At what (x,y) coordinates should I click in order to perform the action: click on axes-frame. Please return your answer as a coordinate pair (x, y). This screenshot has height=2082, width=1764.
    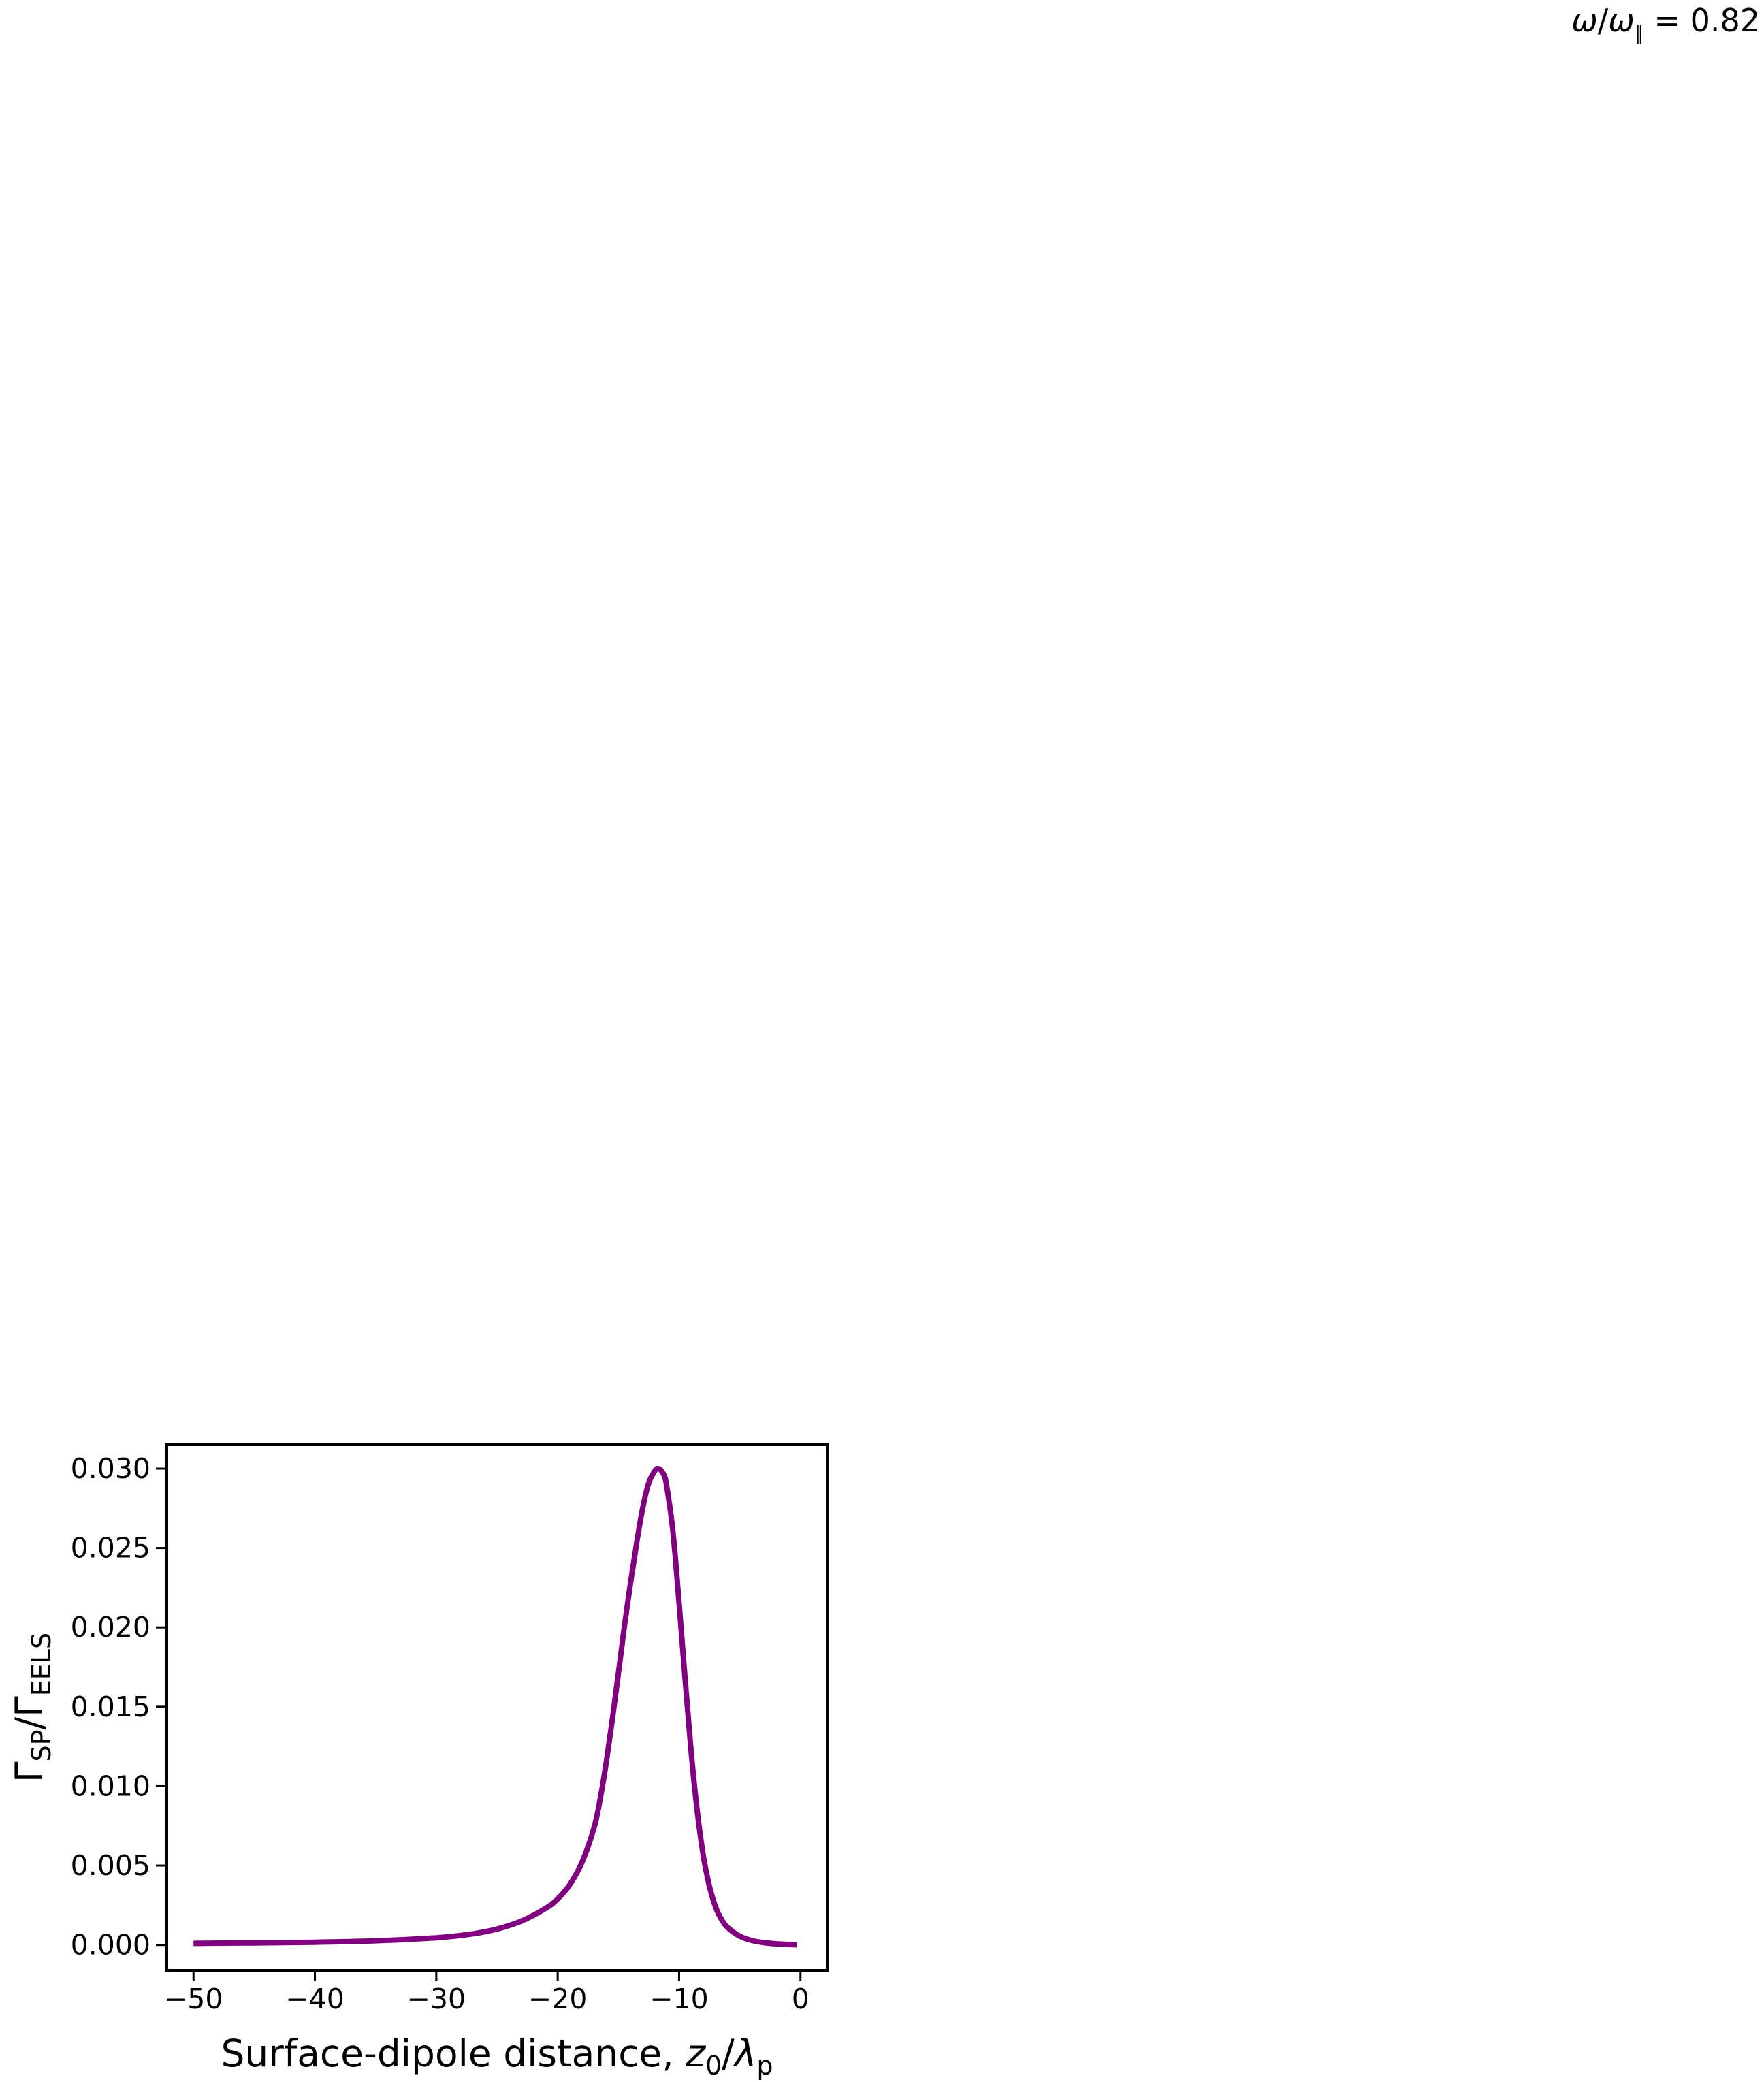
    Looking at the image, I should click on (497, 1707).